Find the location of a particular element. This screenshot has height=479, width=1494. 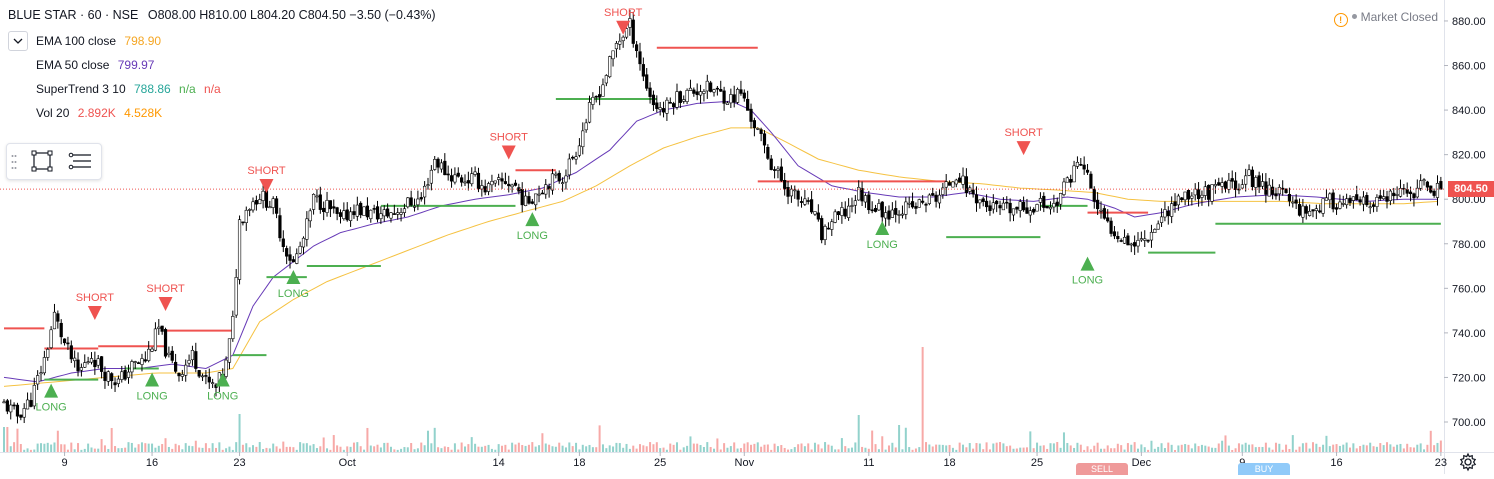

gear-icon is located at coordinates (1468, 462).